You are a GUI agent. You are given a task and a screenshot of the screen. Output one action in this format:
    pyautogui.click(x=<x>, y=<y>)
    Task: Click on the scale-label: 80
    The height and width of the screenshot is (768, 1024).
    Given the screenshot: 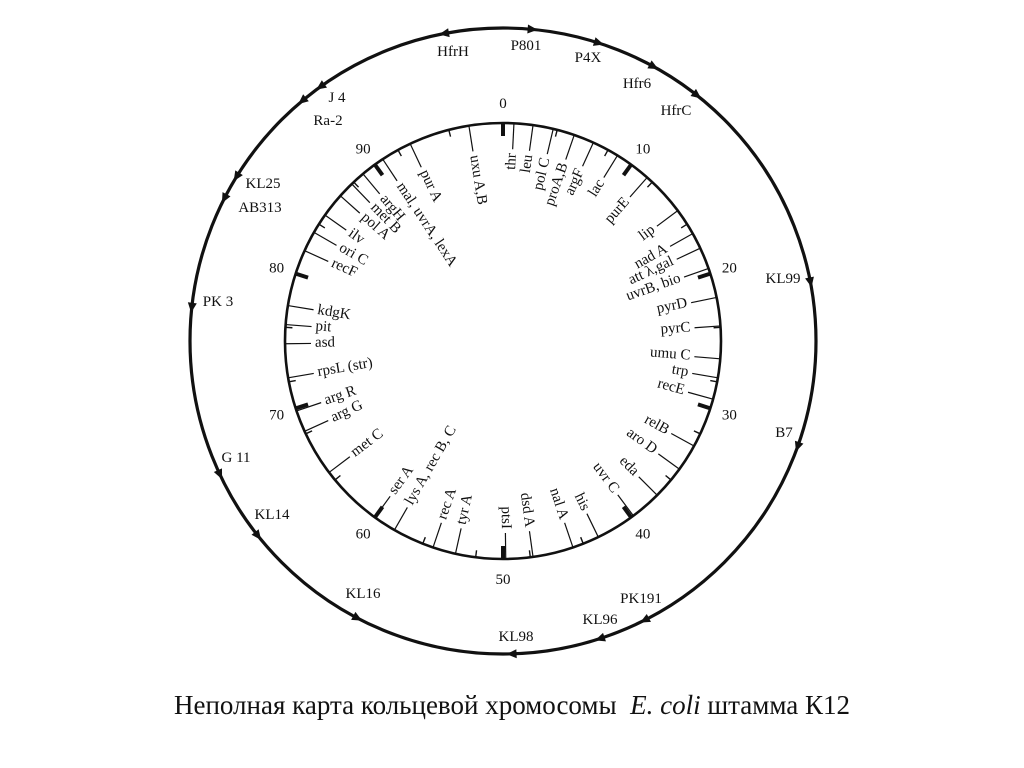 What is the action you would take?
    pyautogui.click(x=276, y=268)
    